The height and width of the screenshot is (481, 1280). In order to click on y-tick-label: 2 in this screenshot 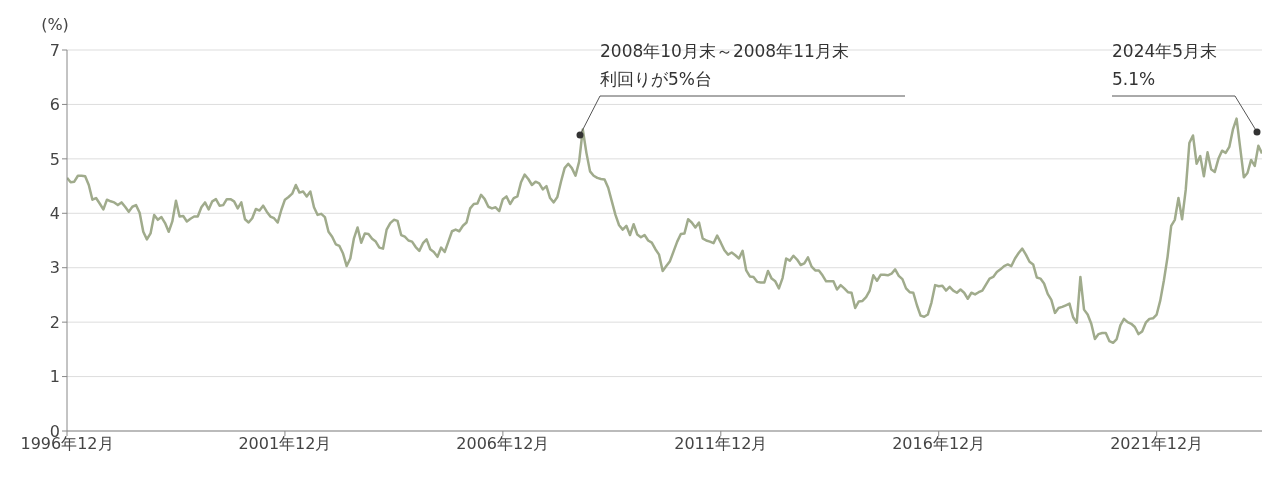, I will do `click(54, 322)`.